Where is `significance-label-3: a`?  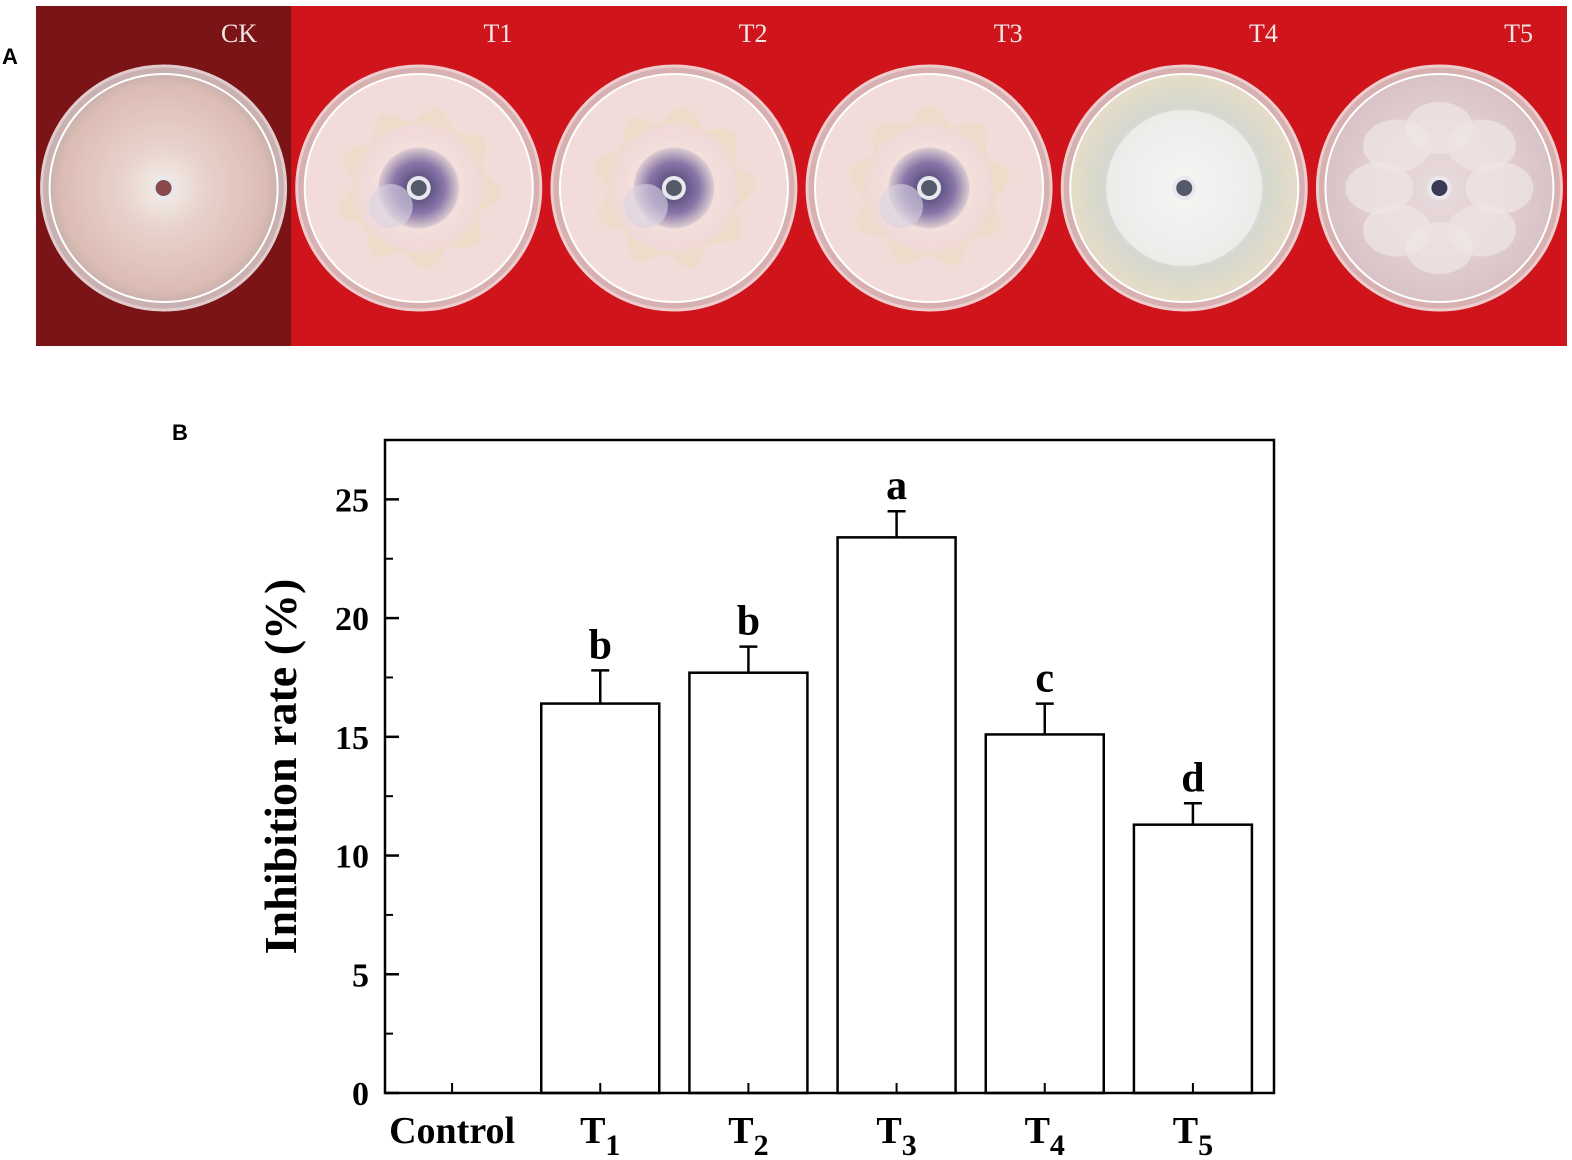
significance-label-3: a is located at coordinates (896, 486).